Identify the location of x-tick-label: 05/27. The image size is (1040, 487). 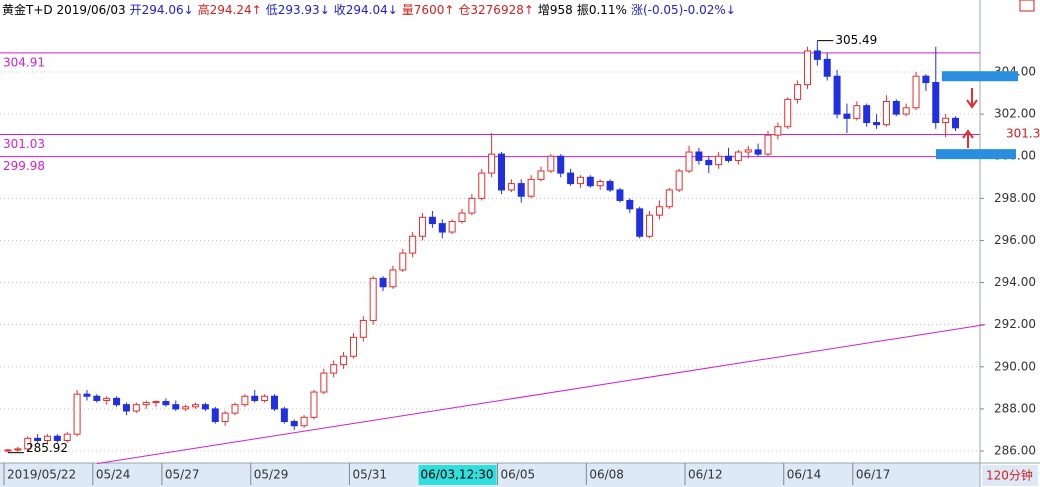
(182, 475).